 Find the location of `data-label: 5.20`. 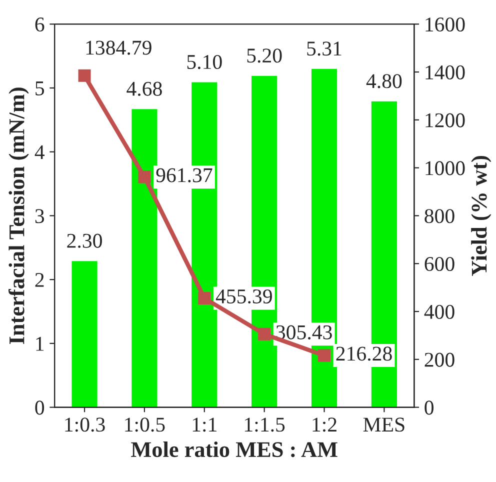

data-label: 5.20 is located at coordinates (264, 55).